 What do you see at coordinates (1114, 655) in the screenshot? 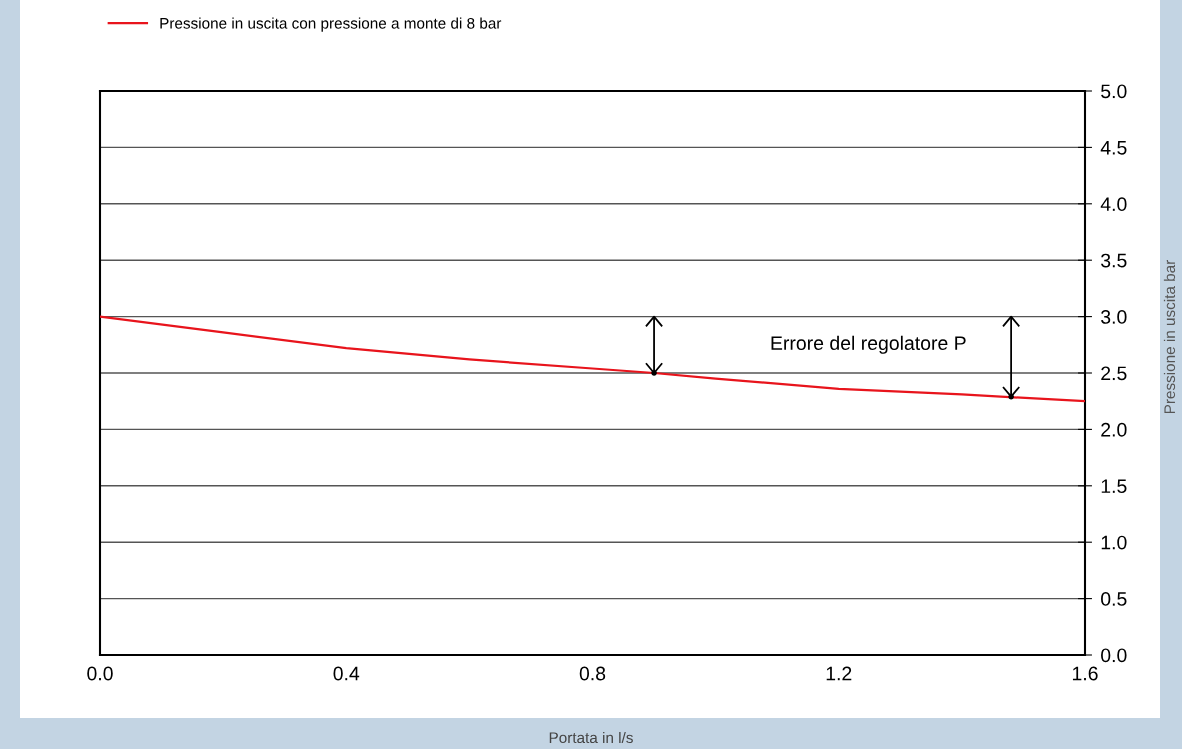
I see `y-tick-label: 0.0` at bounding box center [1114, 655].